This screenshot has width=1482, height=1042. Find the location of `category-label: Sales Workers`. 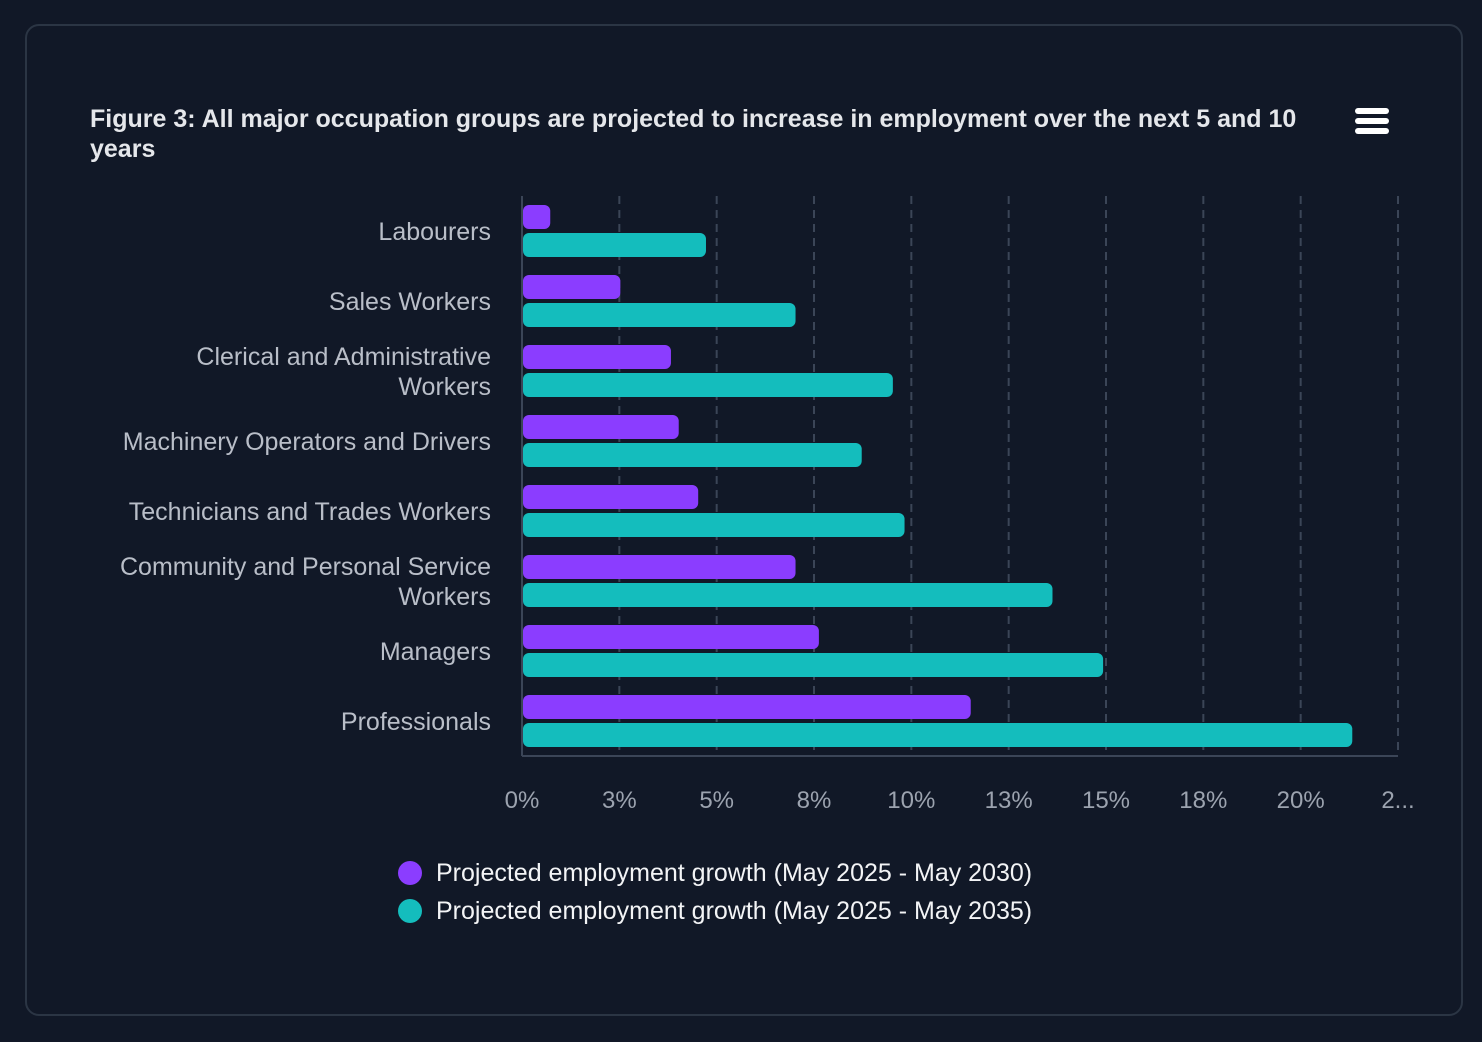

category-label: Sales Workers is located at coordinates (410, 302).